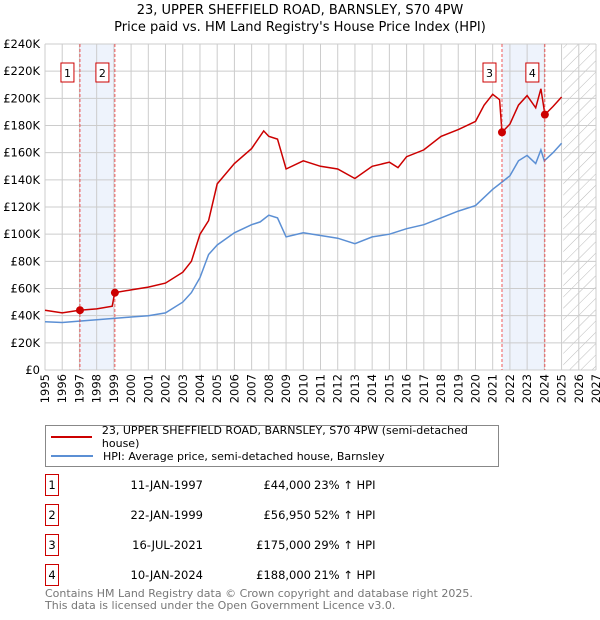 The height and width of the screenshot is (620, 600). Describe the element at coordinates (345, 575) in the screenshot. I see `transaction-hpi: 21% ↑ HPI` at that location.